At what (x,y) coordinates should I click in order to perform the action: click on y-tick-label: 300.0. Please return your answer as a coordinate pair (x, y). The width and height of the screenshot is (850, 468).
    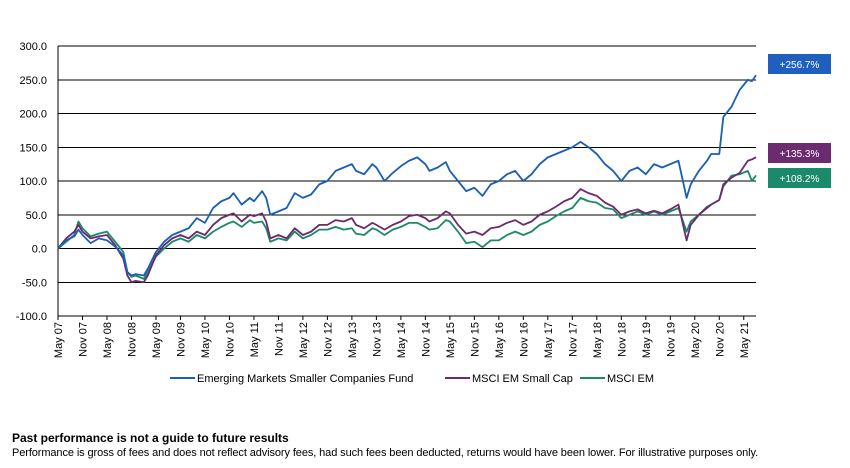
    Looking at the image, I should click on (33, 47).